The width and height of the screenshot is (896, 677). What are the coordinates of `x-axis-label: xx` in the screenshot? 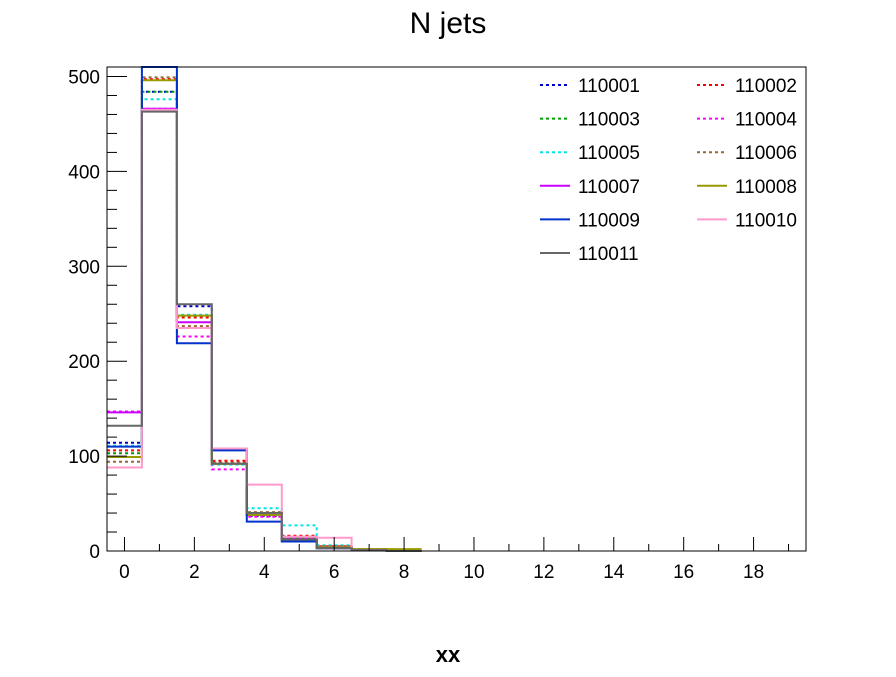 It's located at (448, 654).